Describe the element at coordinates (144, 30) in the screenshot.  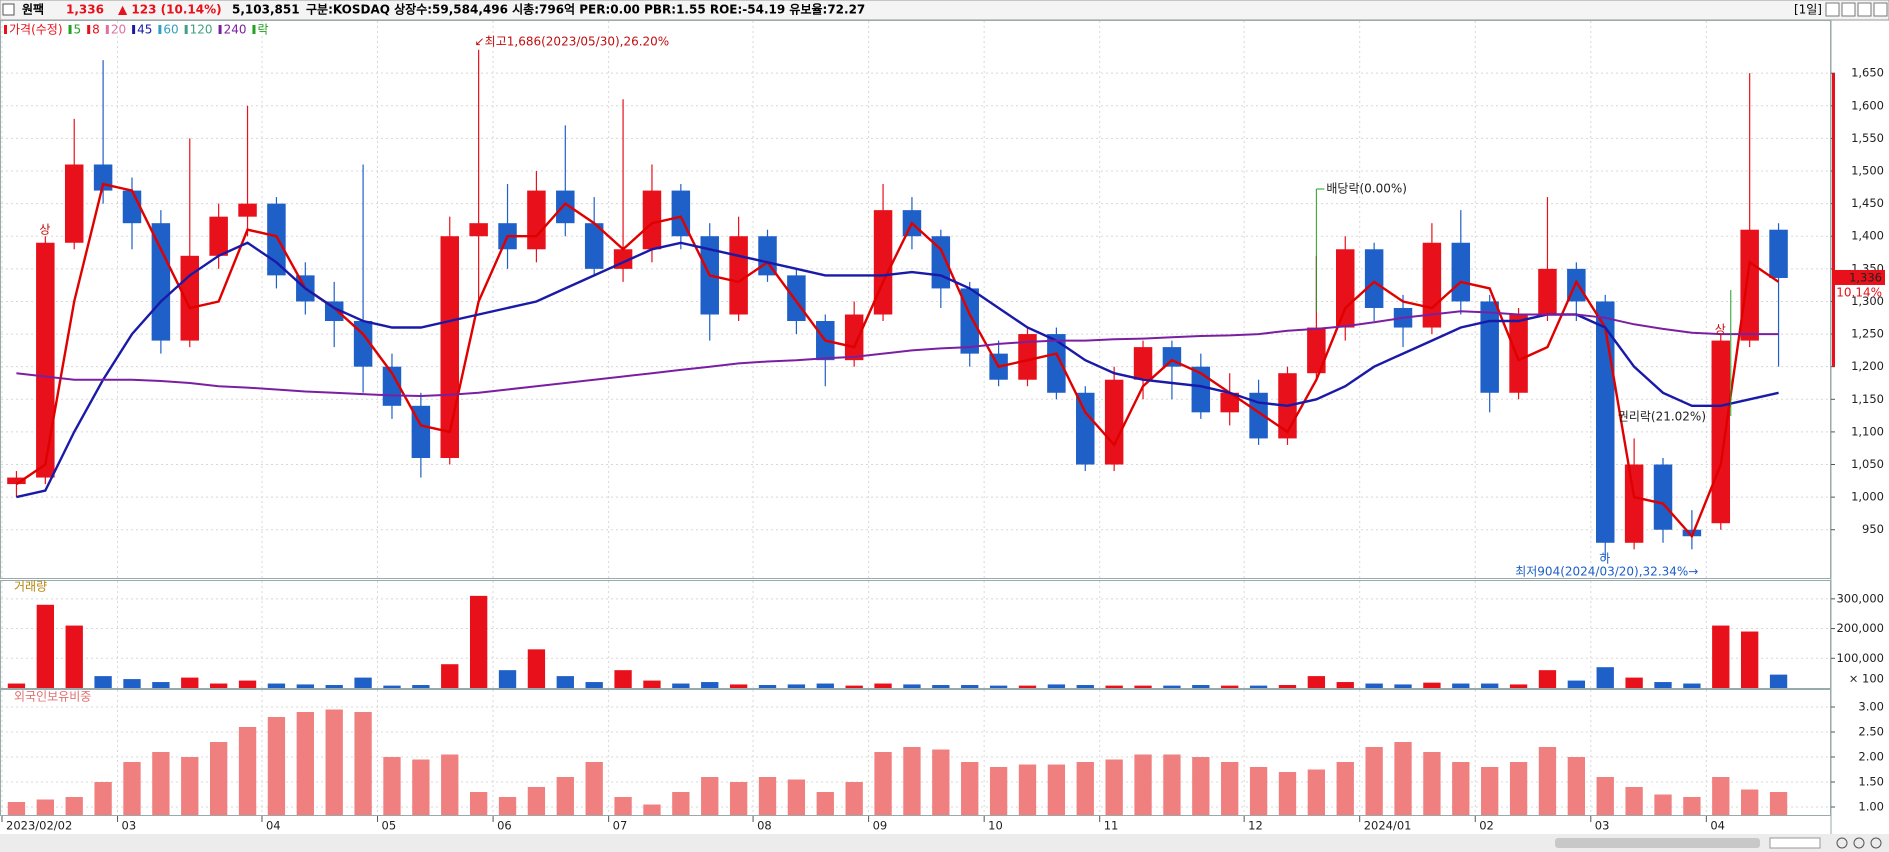
I see `legend-label: 45` at that location.